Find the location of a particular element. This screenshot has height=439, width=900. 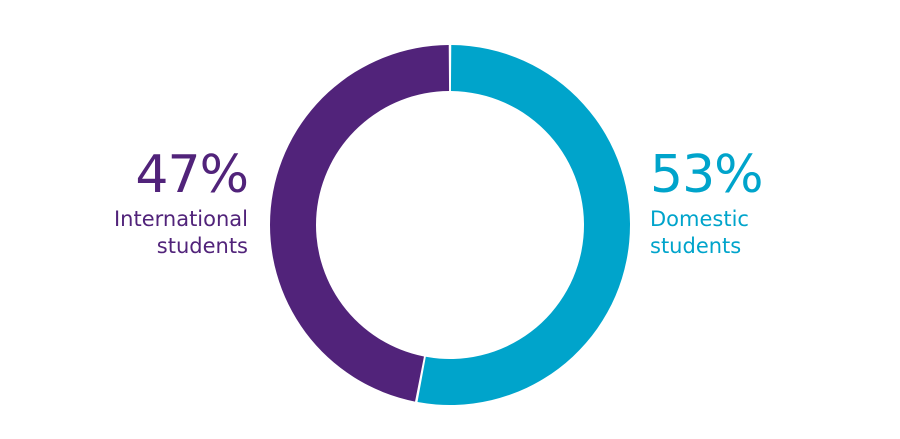

international-percentage: 47% is located at coordinates (192, 175).